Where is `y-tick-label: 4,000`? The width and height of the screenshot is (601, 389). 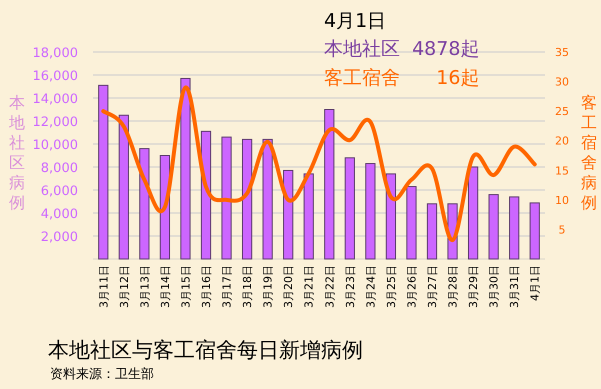 y-tick-label: 4,000 is located at coordinates (59, 214).